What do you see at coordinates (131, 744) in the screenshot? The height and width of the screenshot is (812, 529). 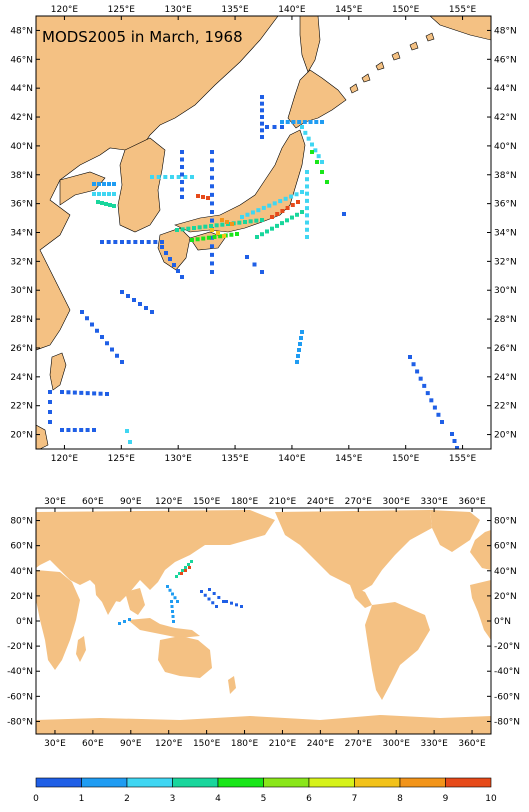 I see `x-tick-label-bottom: 90°E` at bounding box center [131, 744].